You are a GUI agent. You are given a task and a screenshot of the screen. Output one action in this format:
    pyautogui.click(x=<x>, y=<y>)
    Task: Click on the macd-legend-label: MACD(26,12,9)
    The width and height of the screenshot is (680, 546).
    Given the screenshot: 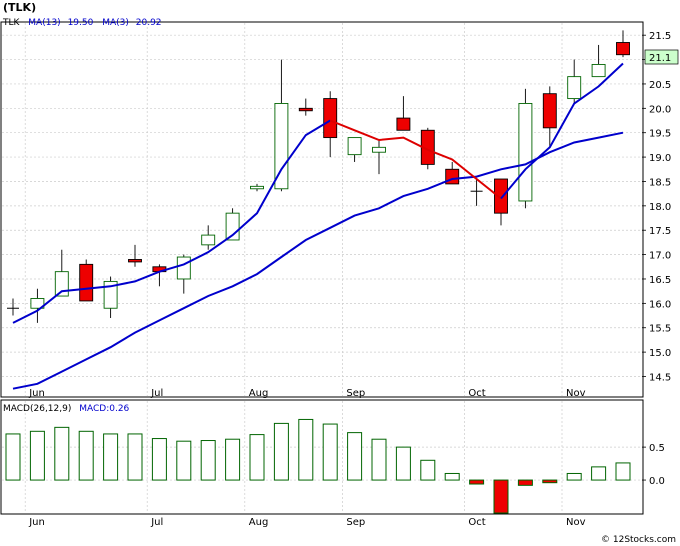 What is the action you would take?
    pyautogui.click(x=37, y=409)
    